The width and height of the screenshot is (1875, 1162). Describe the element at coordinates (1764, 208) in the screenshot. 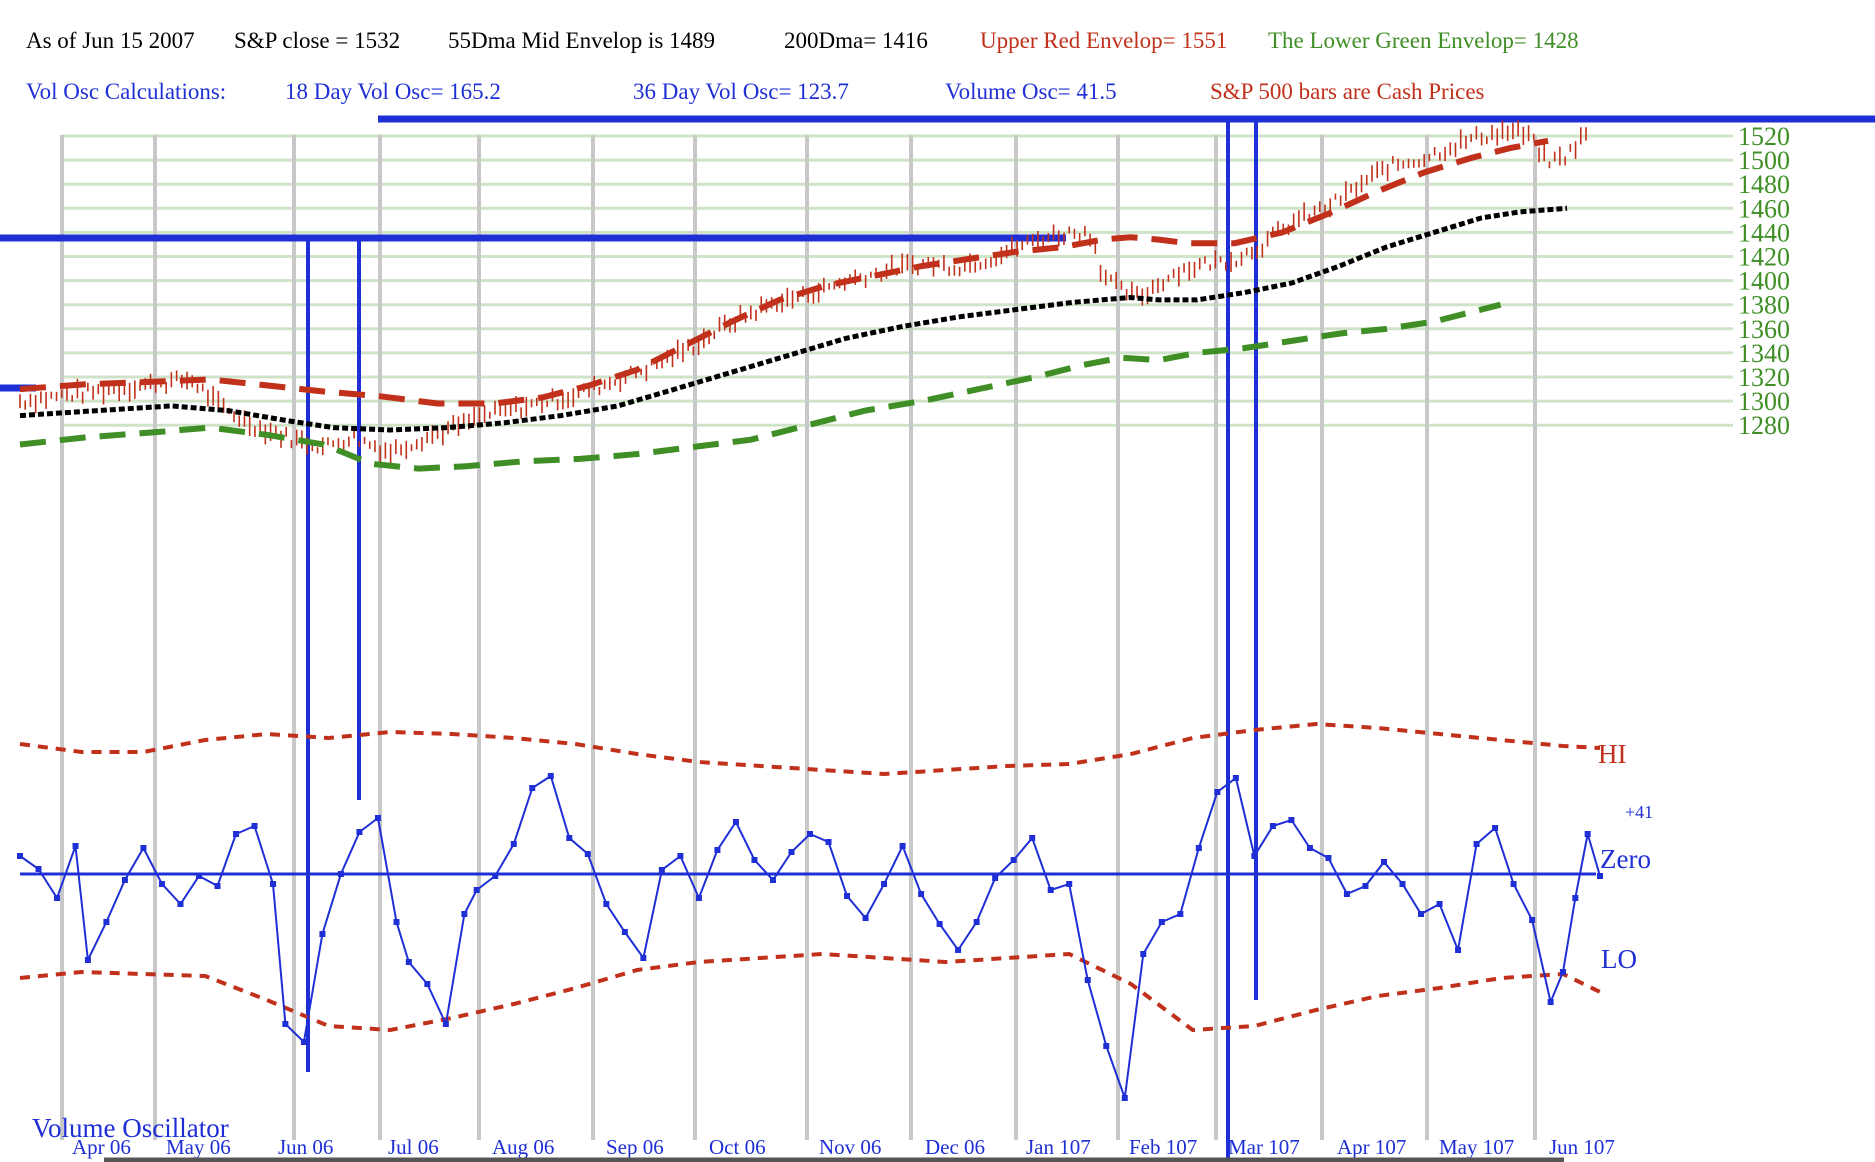

I see `price-tick-label: 1460` at that location.